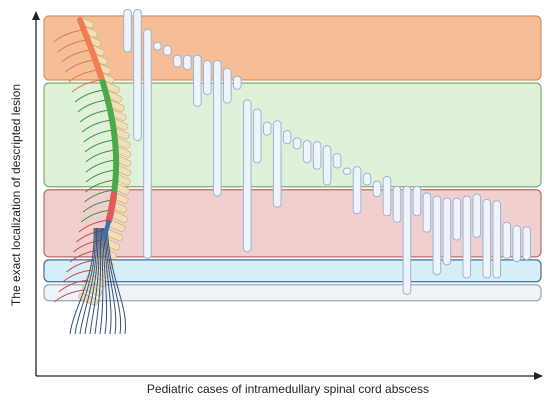 The width and height of the screenshot is (550, 402). Describe the element at coordinates (98, 128) in the screenshot. I see `spinal-cord` at that location.